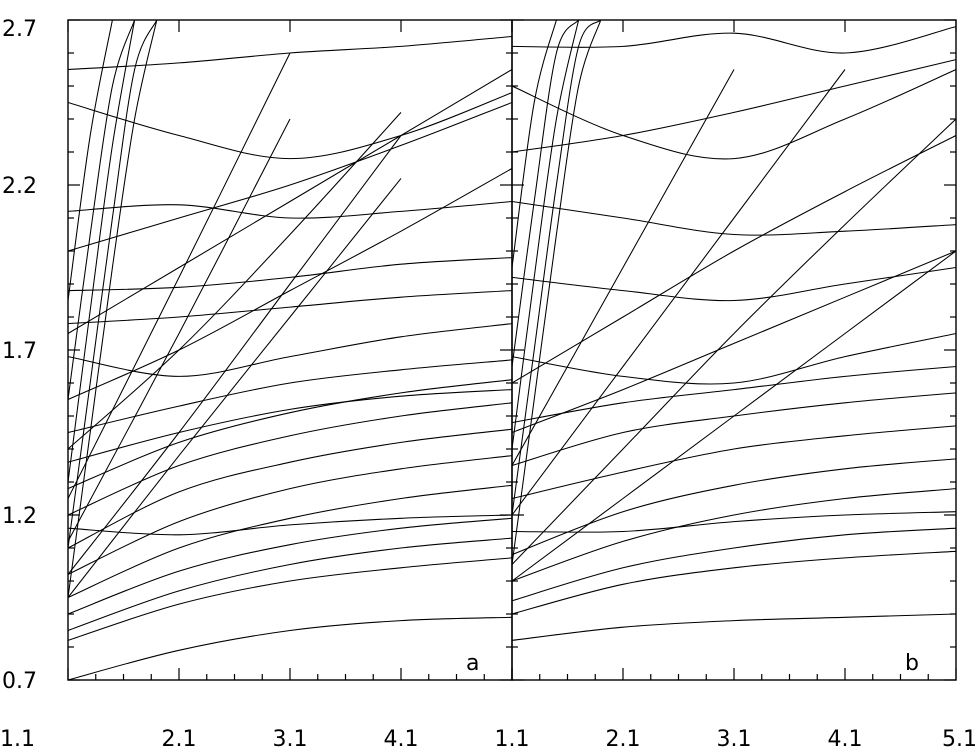  I want to click on panel-a-x-tick-labels: 1.1 2.1 3.1 4.1 1.1, so click(265, 739).